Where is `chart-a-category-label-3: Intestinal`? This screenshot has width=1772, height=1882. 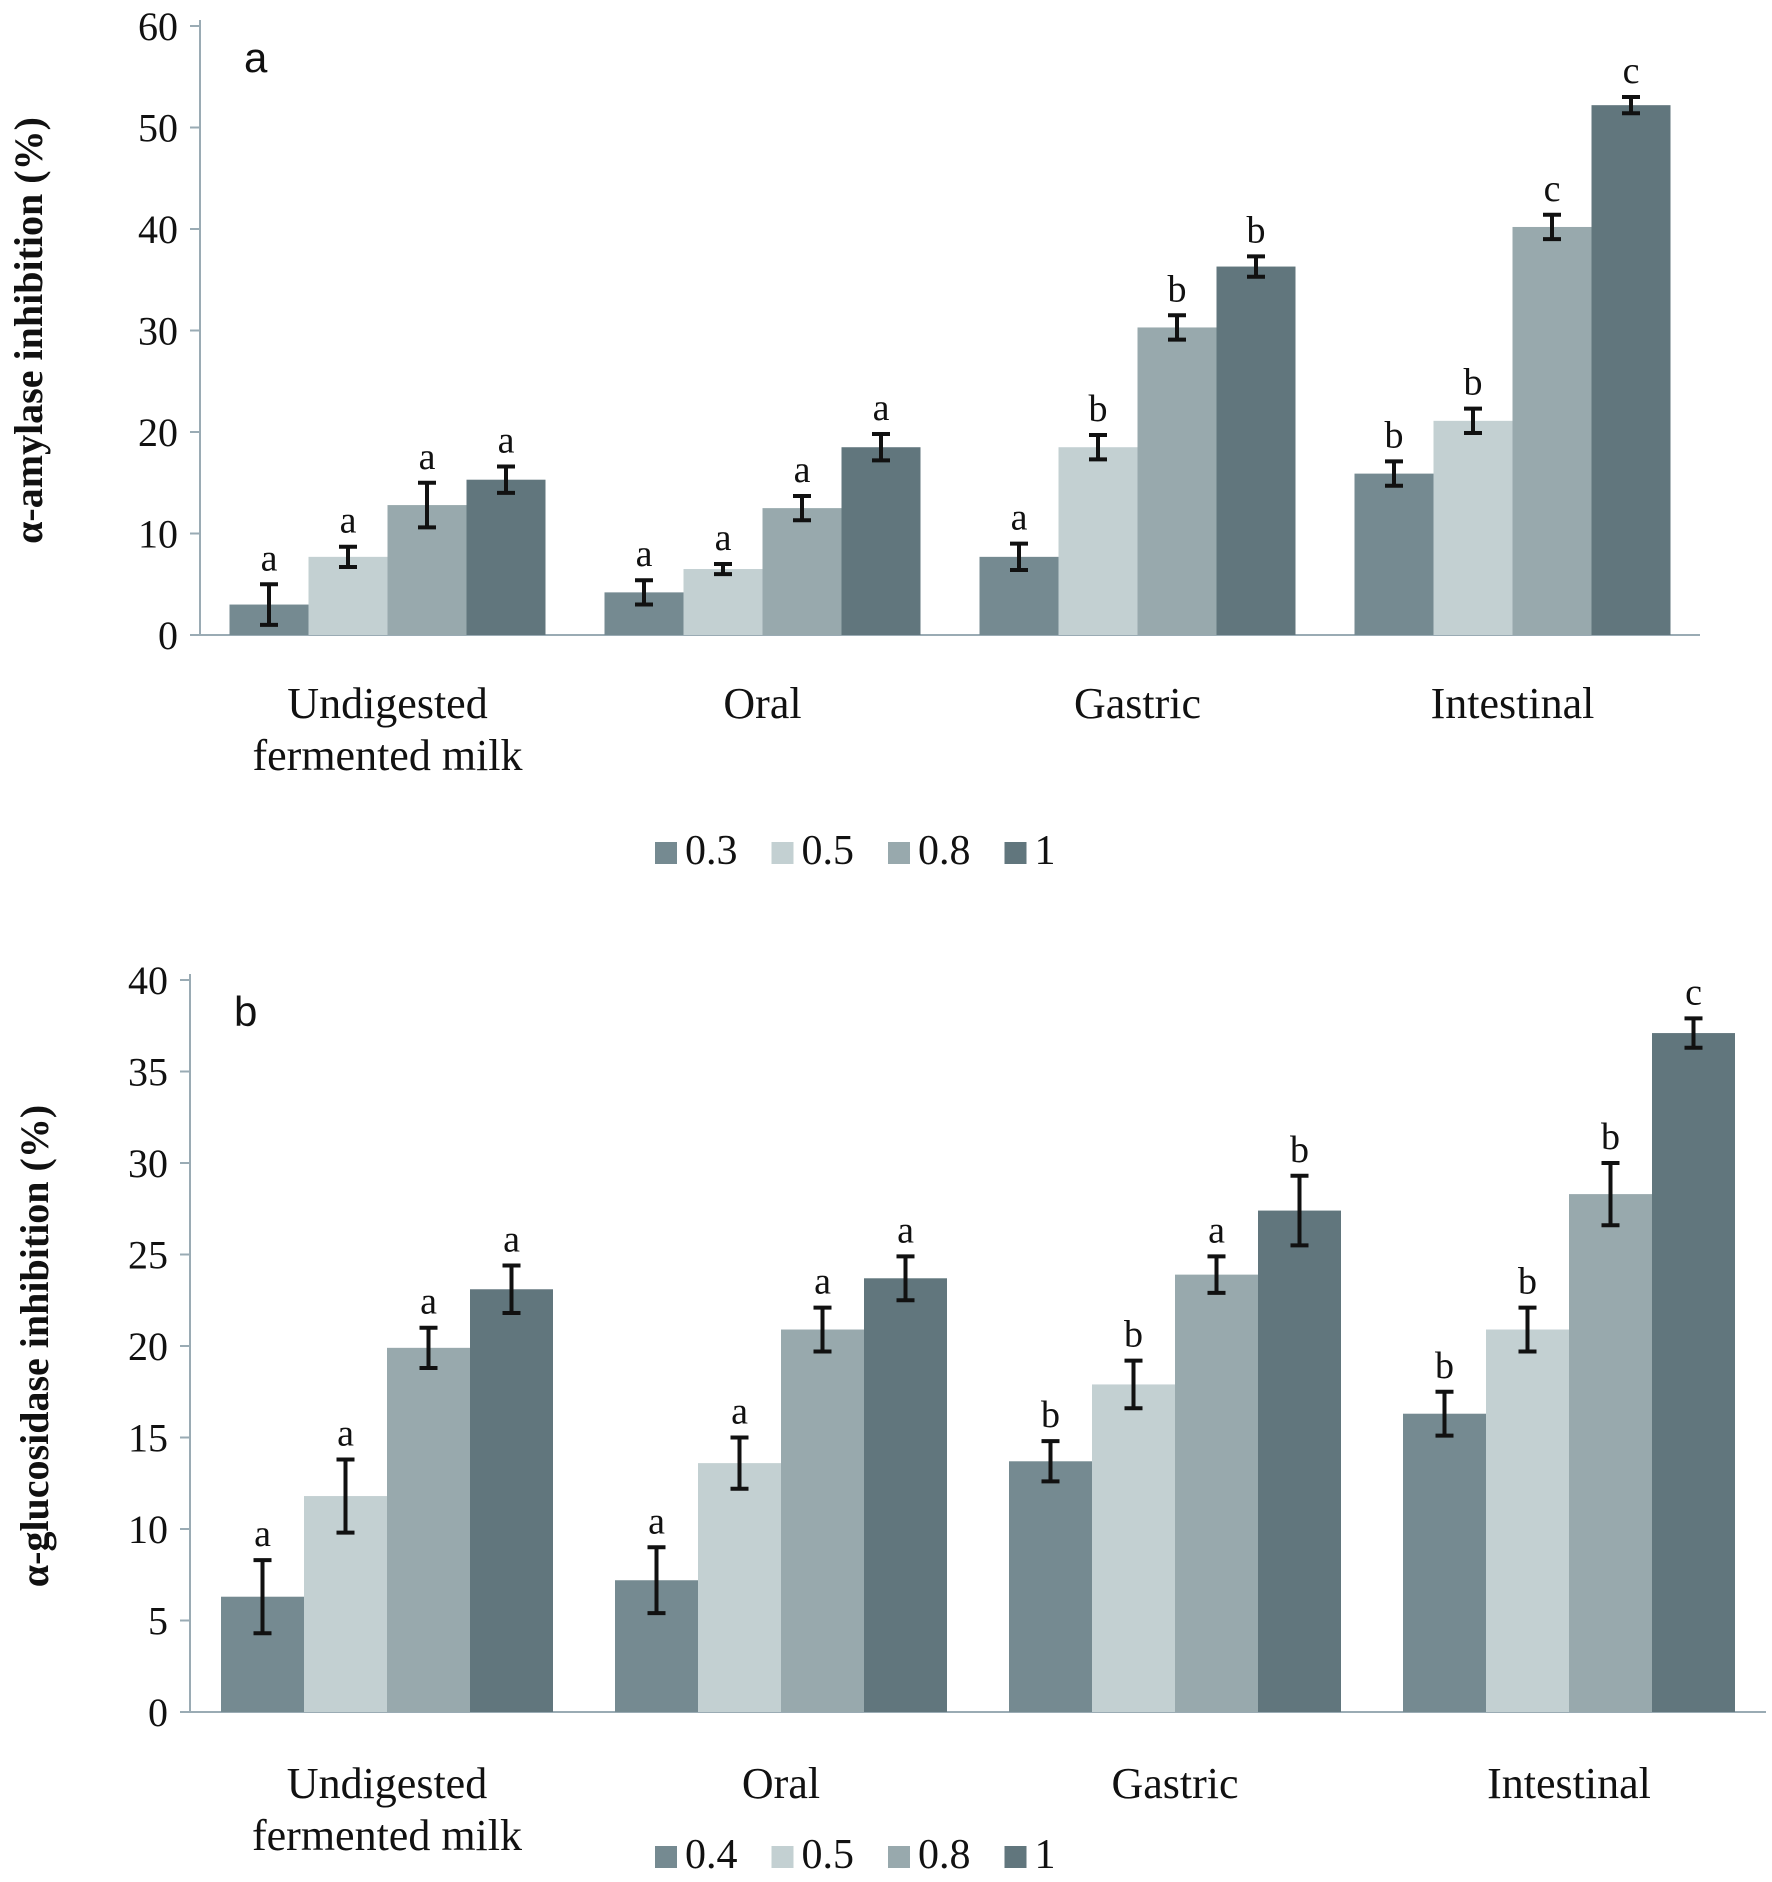 chart-a-category-label-3: Intestinal is located at coordinates (1513, 703).